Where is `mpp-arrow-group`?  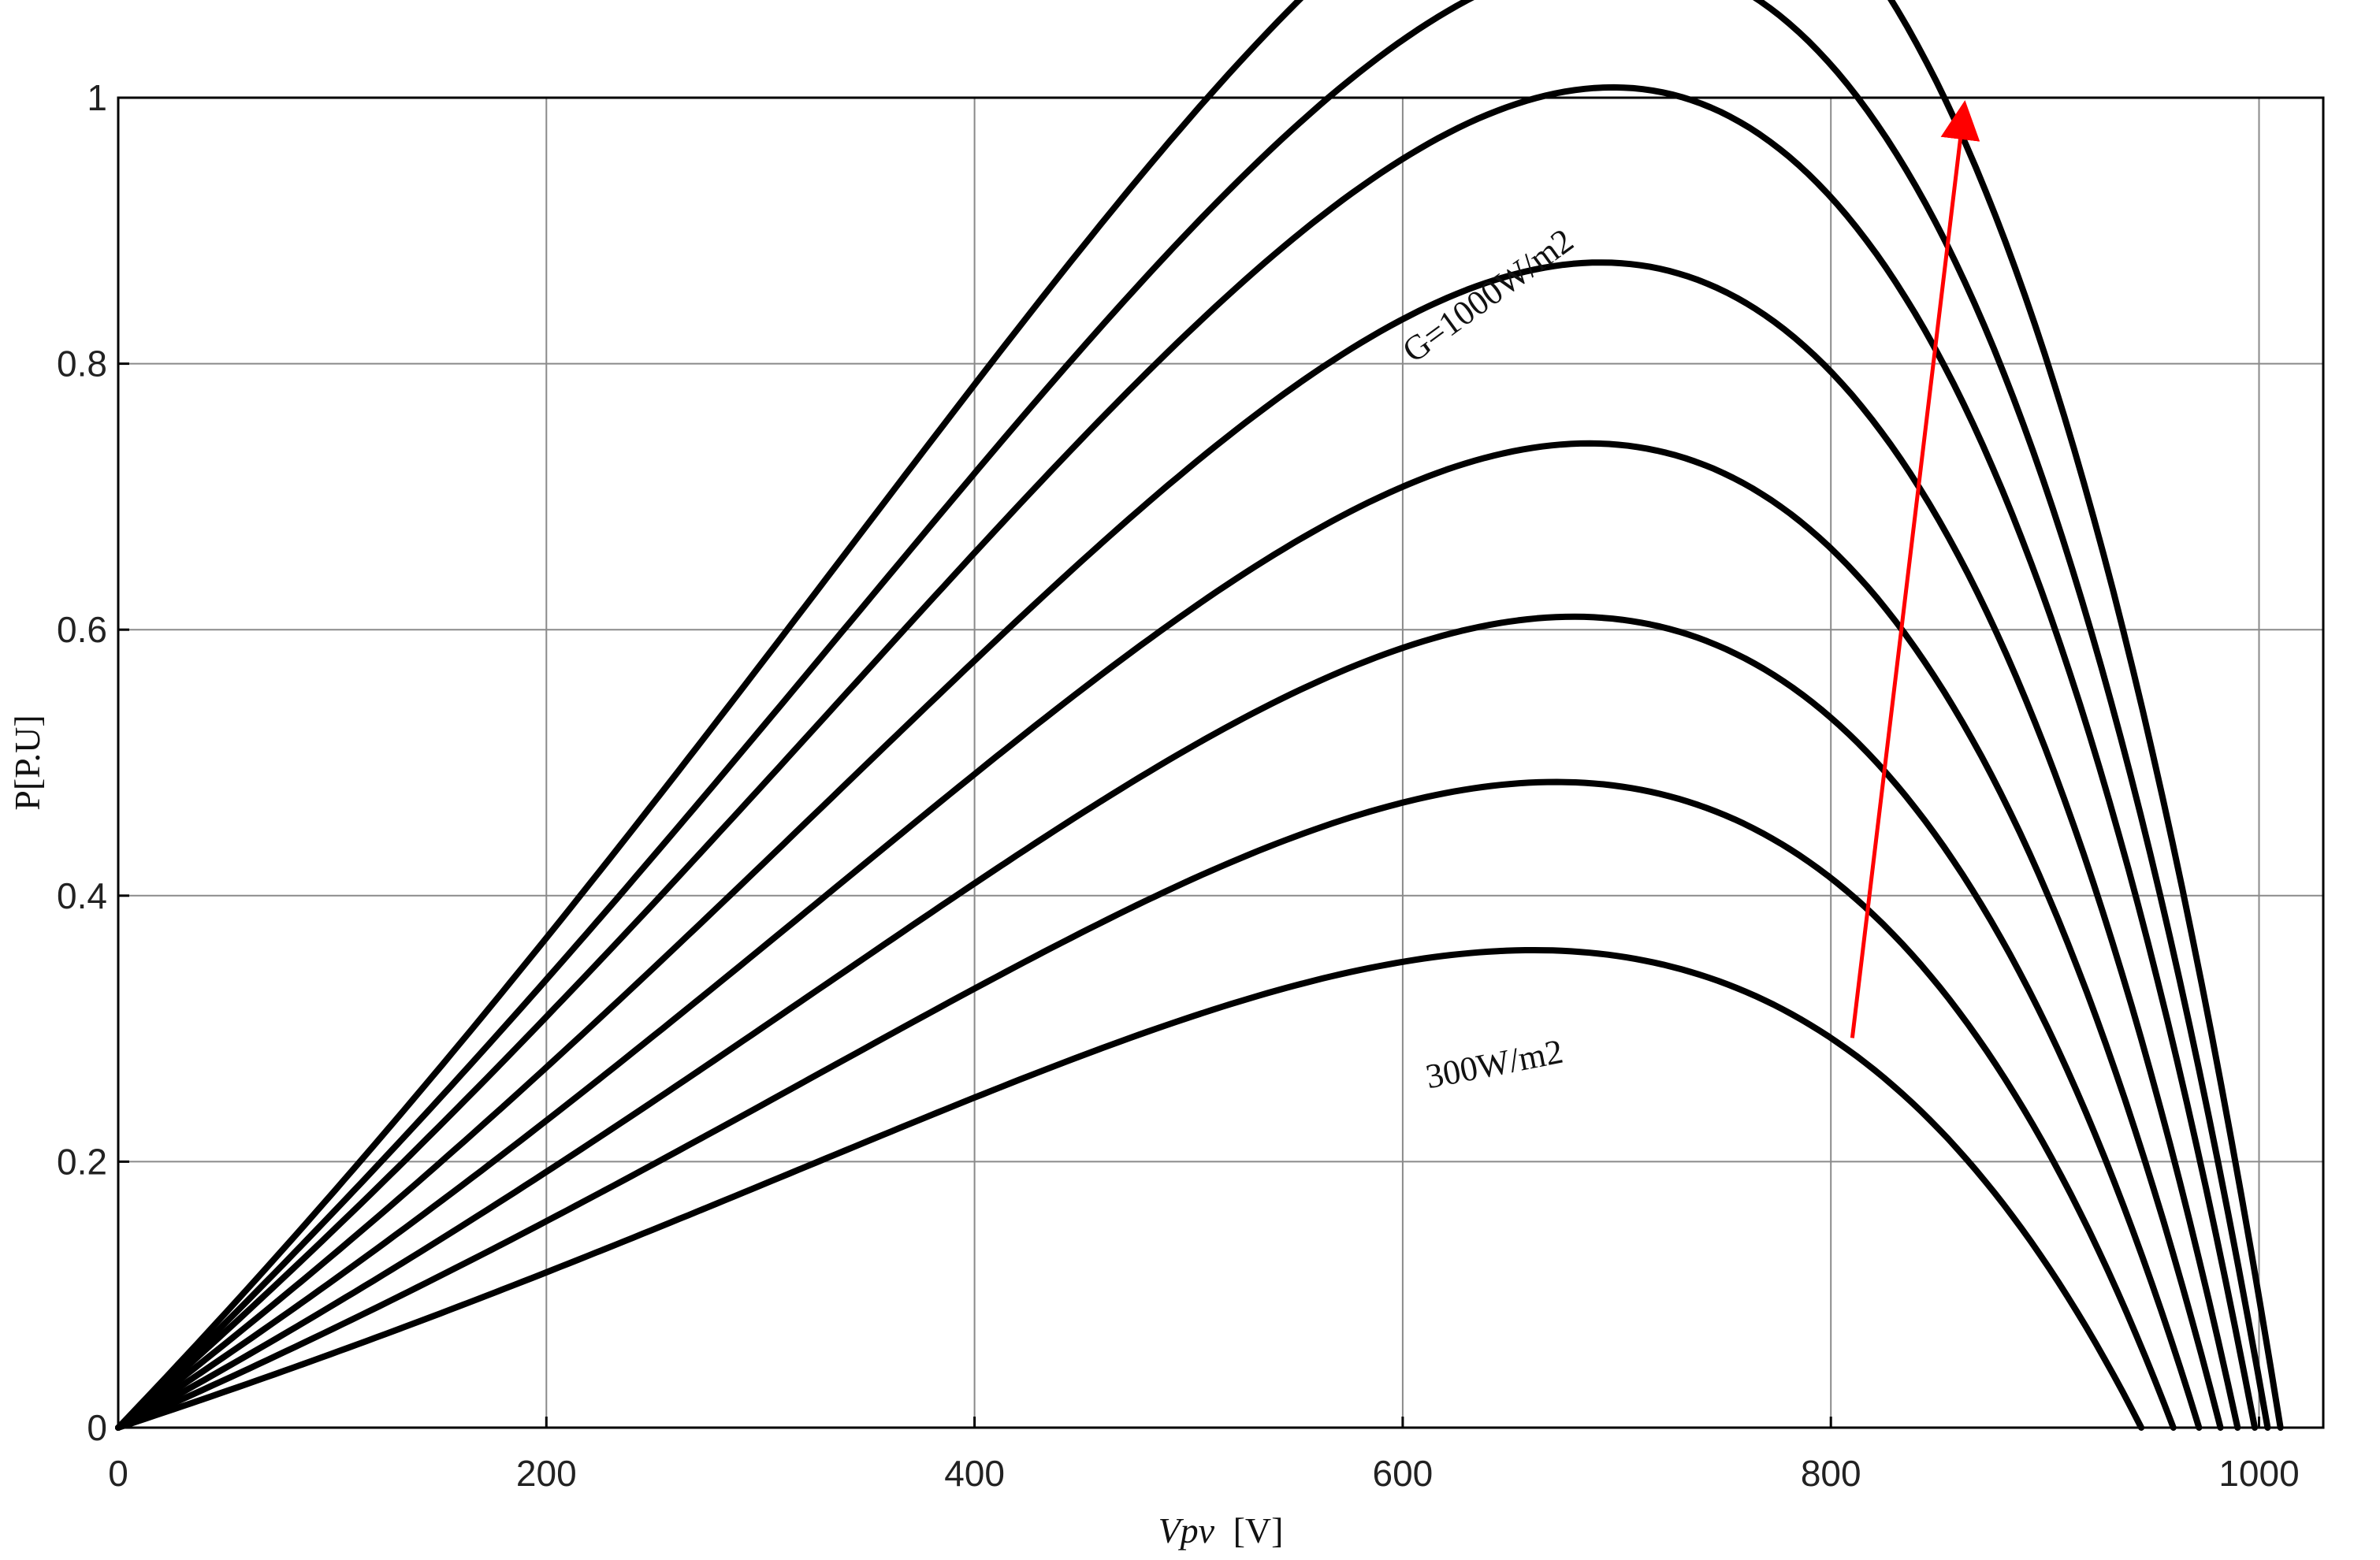
mpp-arrow-group is located at coordinates (1915, 569).